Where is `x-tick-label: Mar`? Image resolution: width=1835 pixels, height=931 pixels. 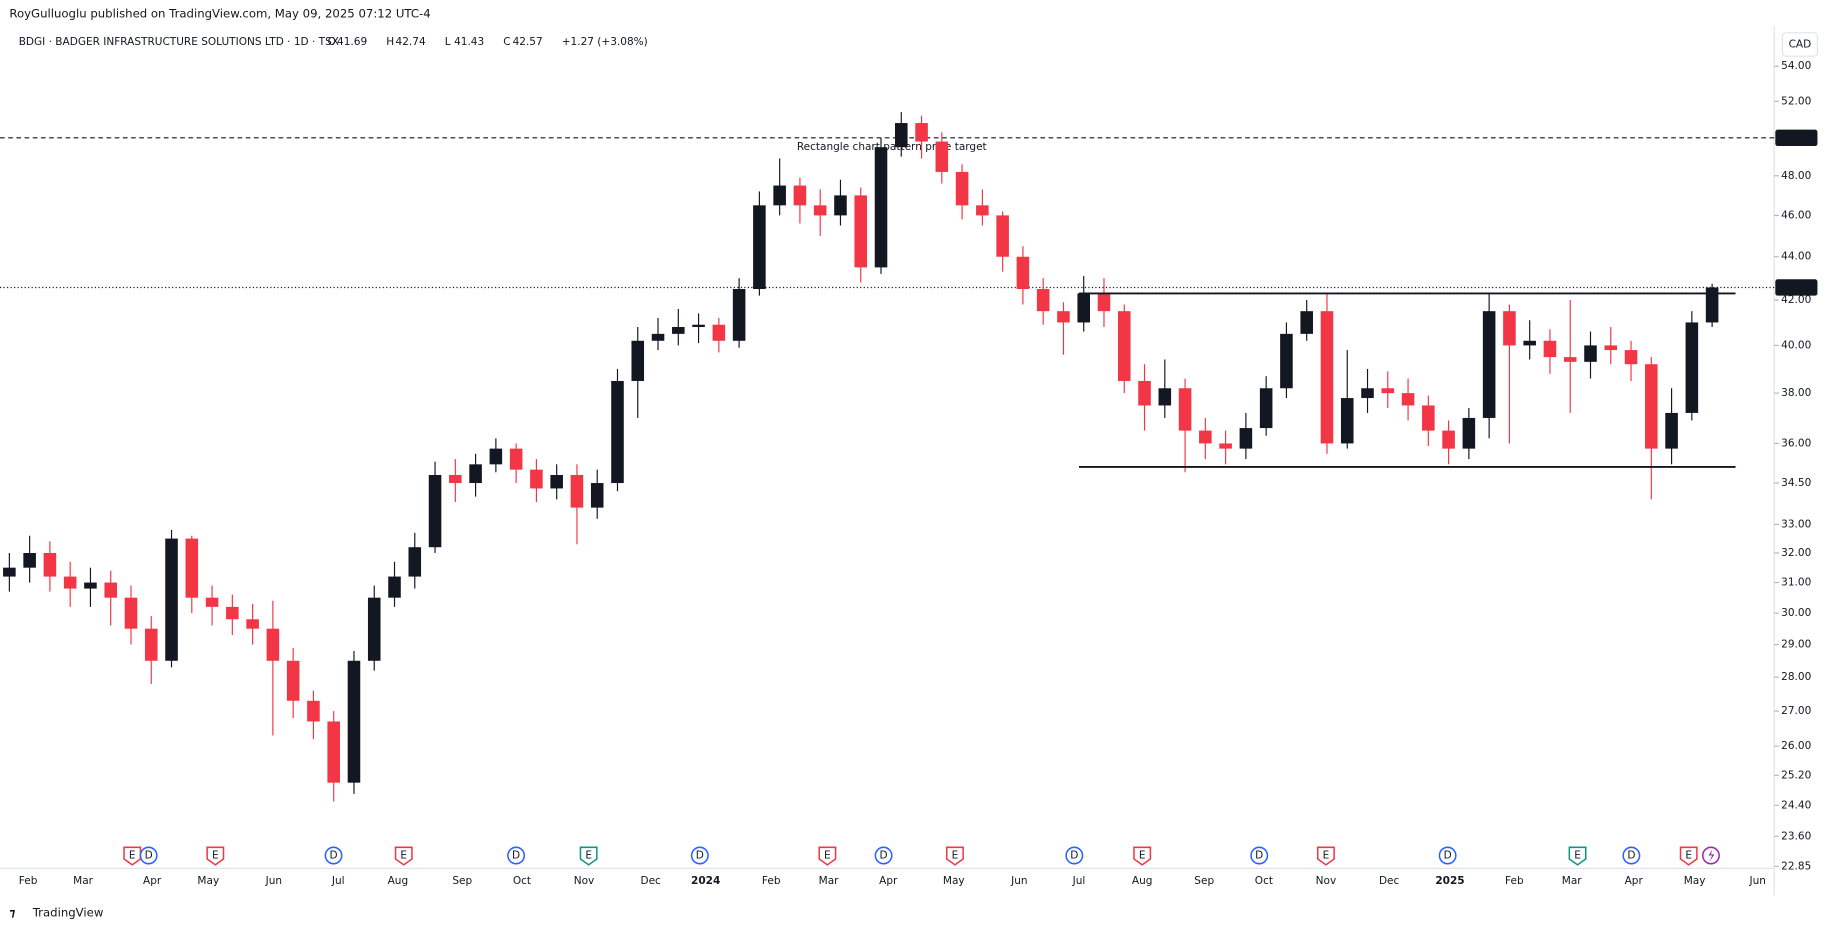
x-tick-label: Mar is located at coordinates (829, 881).